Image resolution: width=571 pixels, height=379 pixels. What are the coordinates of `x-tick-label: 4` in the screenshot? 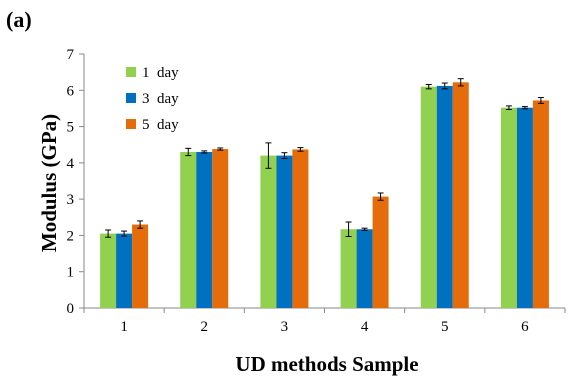 It's located at (365, 327).